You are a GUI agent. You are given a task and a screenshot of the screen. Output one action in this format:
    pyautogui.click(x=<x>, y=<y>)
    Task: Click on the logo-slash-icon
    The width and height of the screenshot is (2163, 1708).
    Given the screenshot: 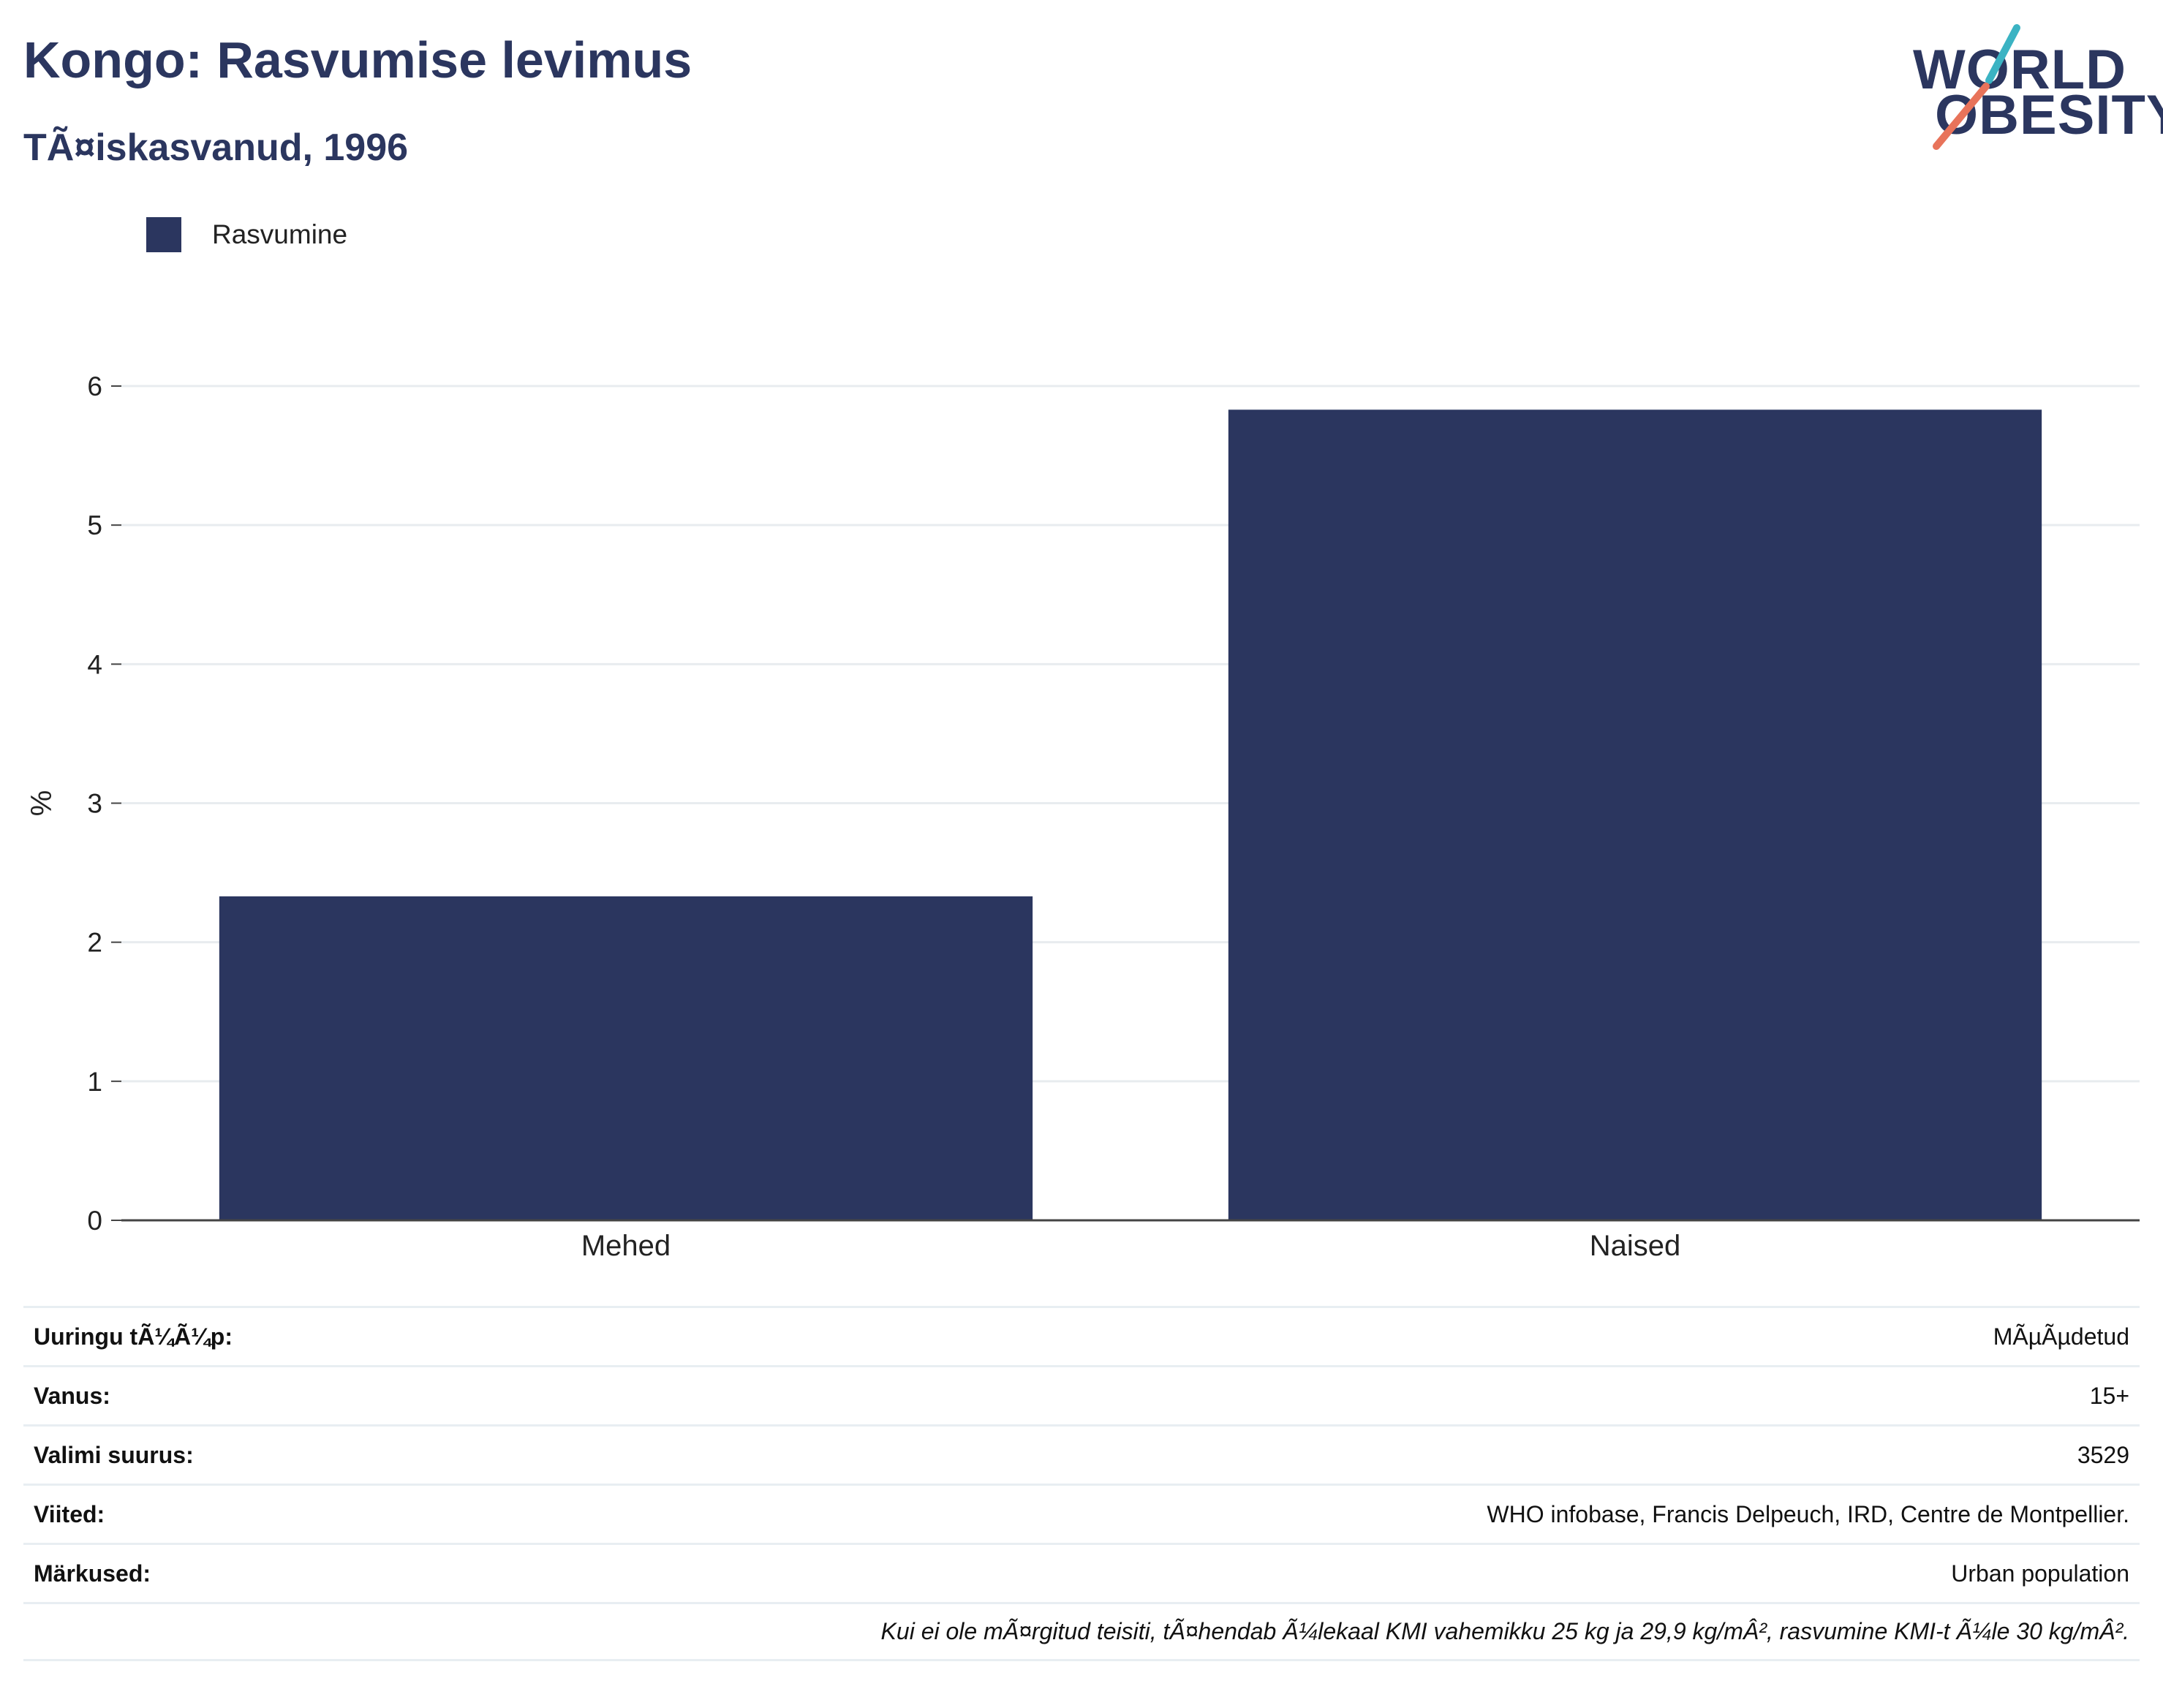 What is the action you would take?
    pyautogui.click(x=1977, y=87)
    